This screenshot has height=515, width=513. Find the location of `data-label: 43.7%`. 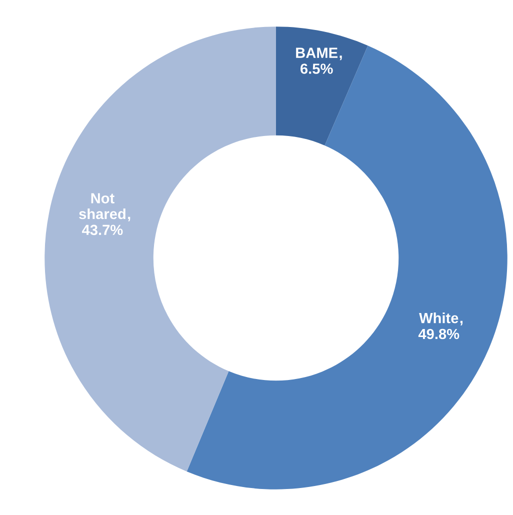

data-label: 43.7% is located at coordinates (102, 230).